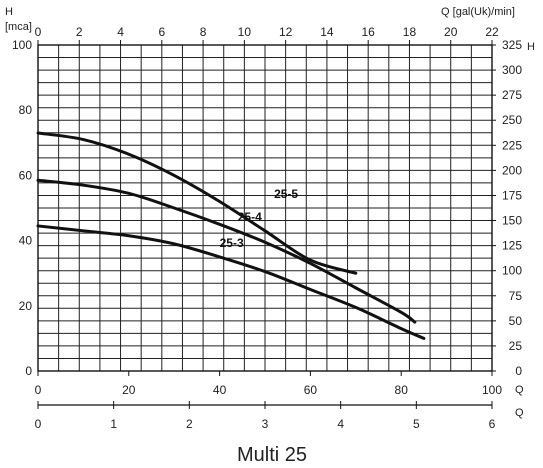 Image resolution: width=543 pixels, height=468 pixels. Describe the element at coordinates (516, 296) in the screenshot. I see `right-tick-label: 75` at that location.